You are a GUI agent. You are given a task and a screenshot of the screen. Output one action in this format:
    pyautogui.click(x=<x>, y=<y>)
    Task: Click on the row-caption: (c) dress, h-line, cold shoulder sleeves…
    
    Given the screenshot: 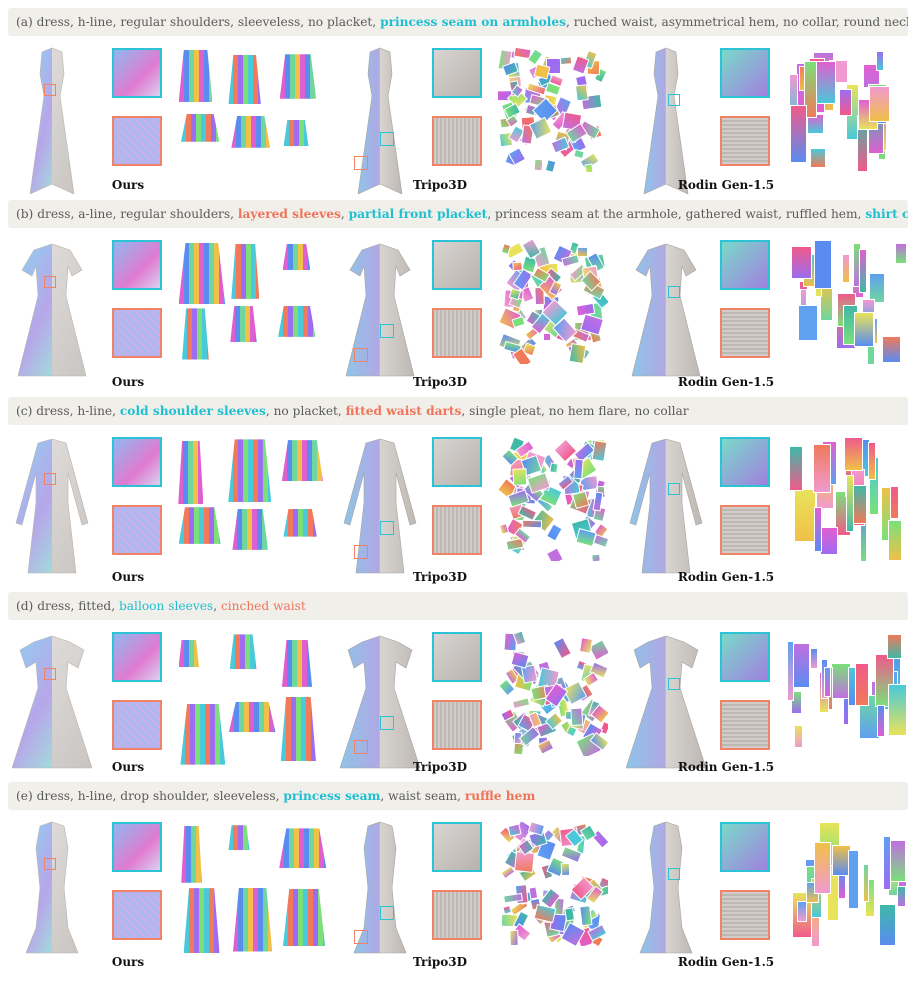 What is the action you would take?
    pyautogui.click(x=458, y=411)
    